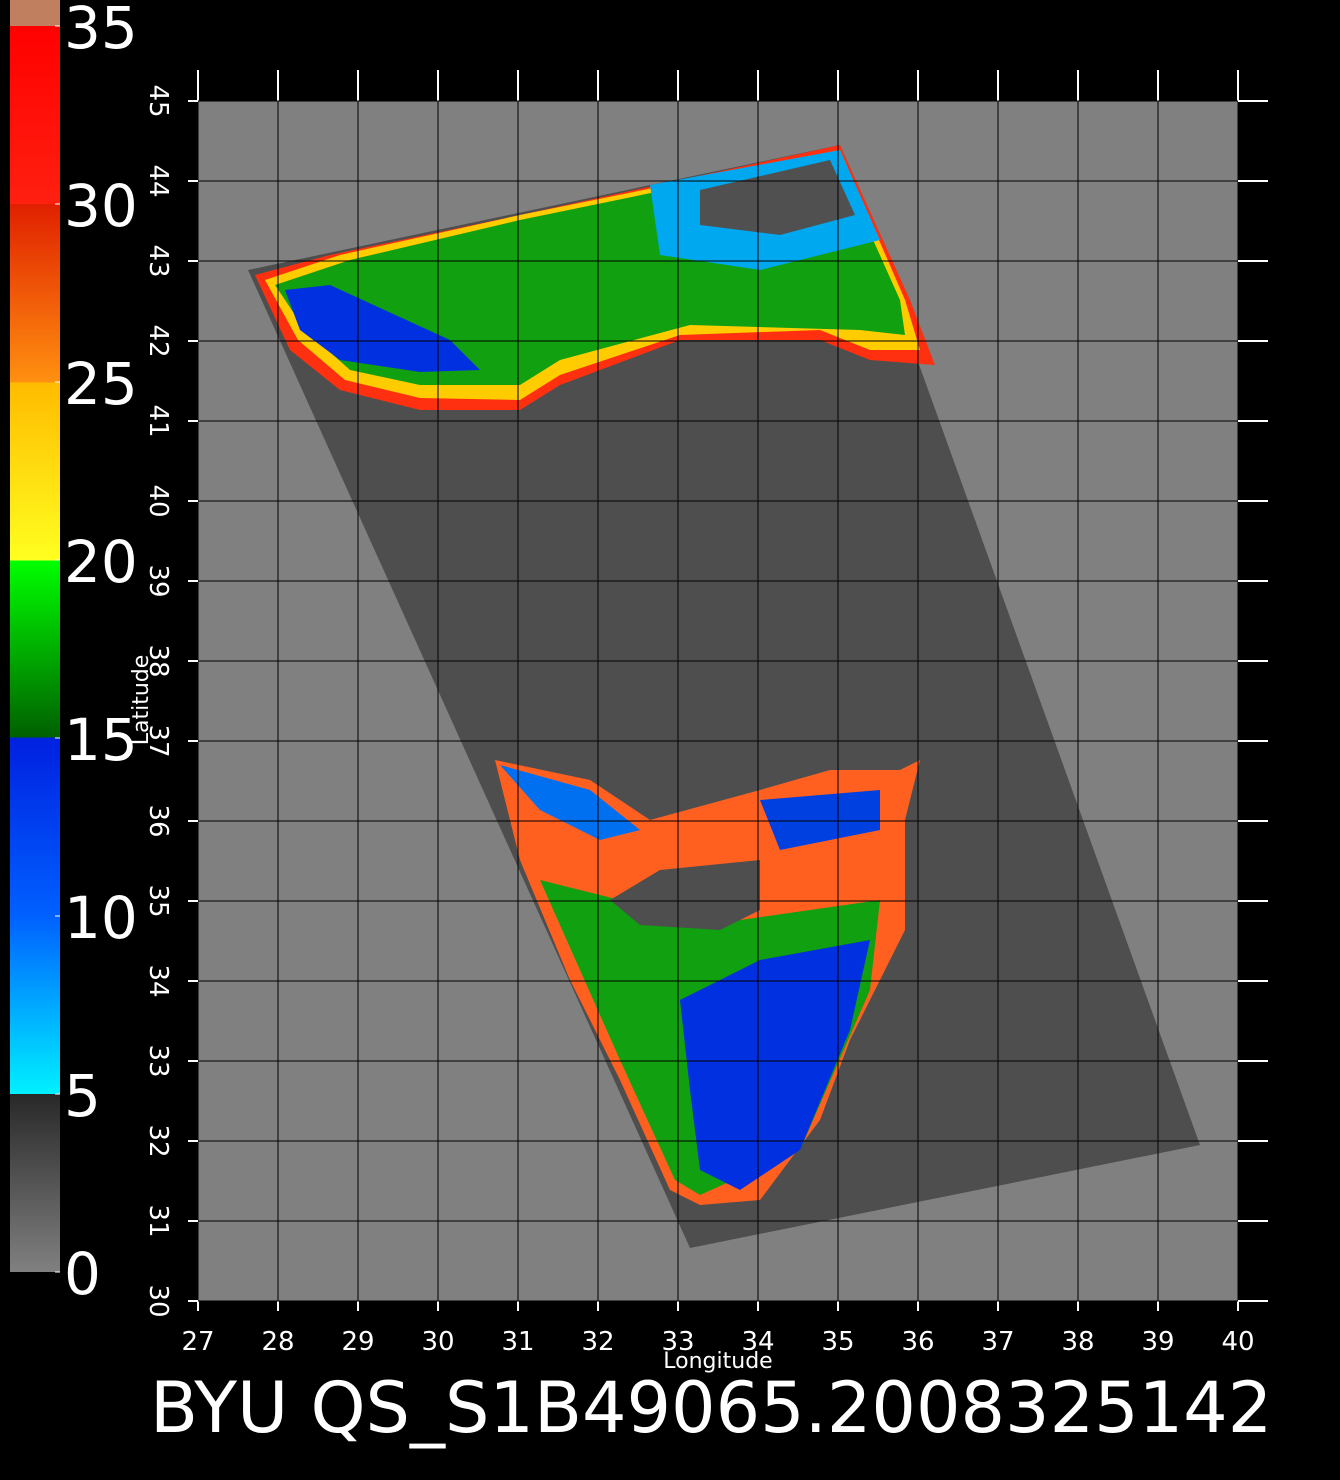 This screenshot has height=1480, width=1340. What do you see at coordinates (101, 918) in the screenshot?
I see `colorbar-tick-label: 10` at bounding box center [101, 918].